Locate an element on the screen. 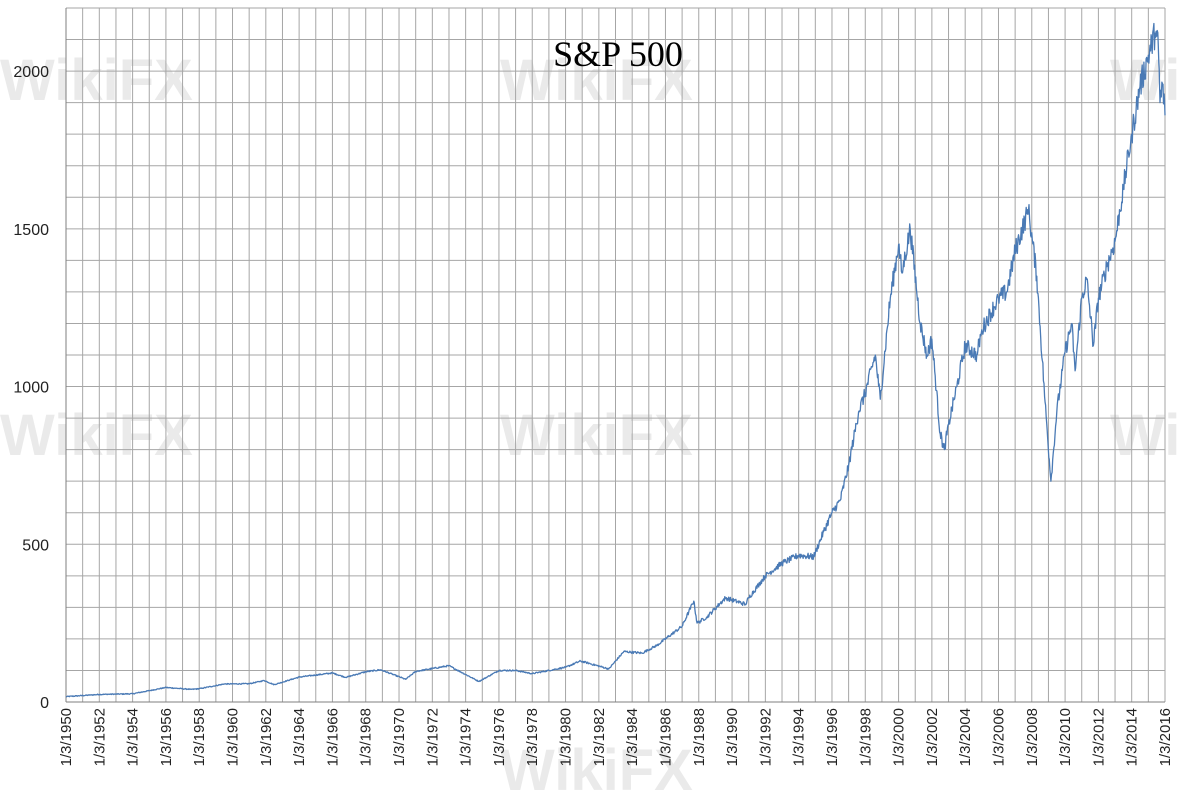 The width and height of the screenshot is (1177, 794). x-tick-label: 1/3/1982 is located at coordinates (599, 737).